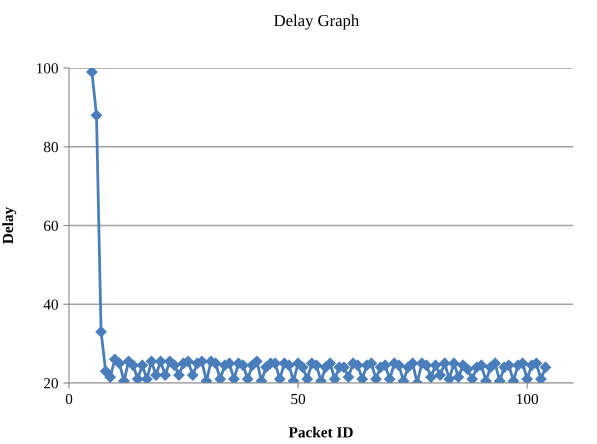 This screenshot has width=597, height=444. What do you see at coordinates (298, 399) in the screenshot?
I see `x-tick-label: 50` at bounding box center [298, 399].